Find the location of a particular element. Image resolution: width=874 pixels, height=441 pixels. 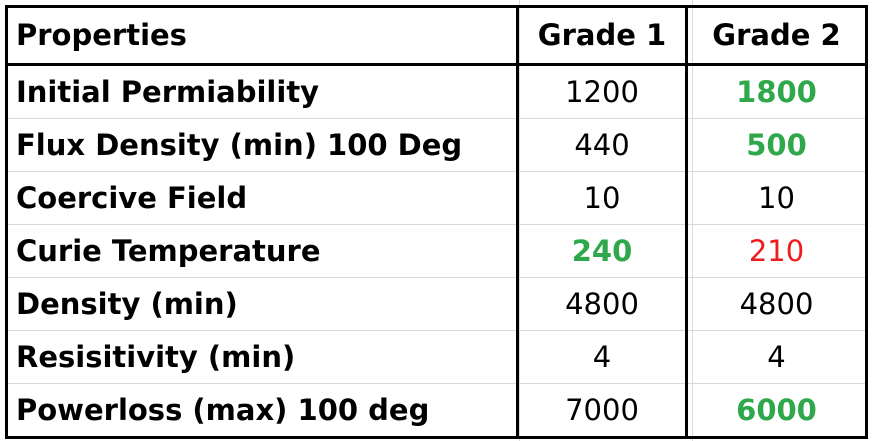

table-row: Initial Permiability 1200 1800 is located at coordinates (436, 91).